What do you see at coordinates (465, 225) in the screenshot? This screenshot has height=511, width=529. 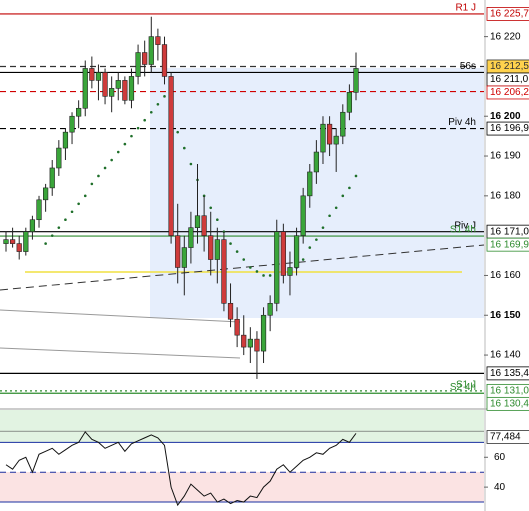 I see `level-name: Piv J` at bounding box center [465, 225].